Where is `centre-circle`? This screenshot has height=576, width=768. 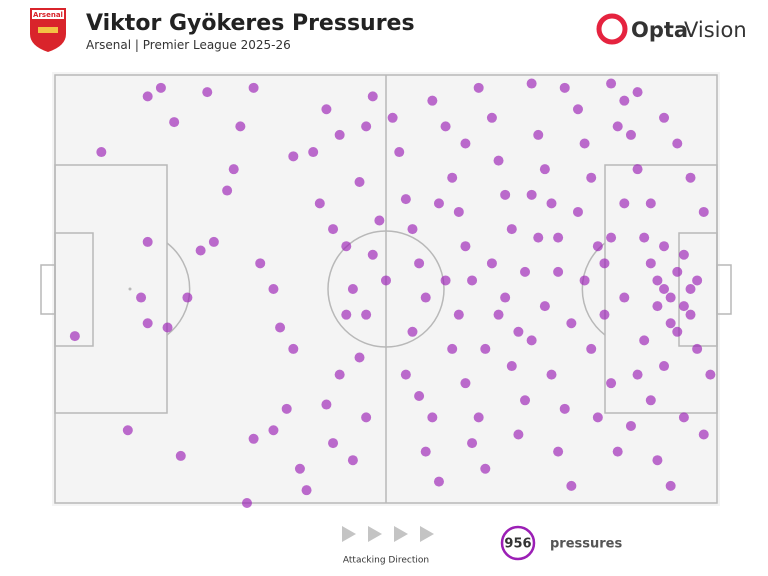
centre-circle is located at coordinates (386, 289).